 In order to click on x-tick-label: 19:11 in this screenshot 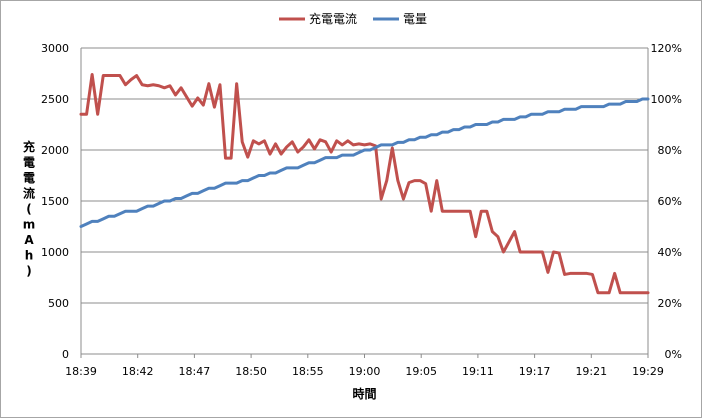, I will do `click(478, 371)`.